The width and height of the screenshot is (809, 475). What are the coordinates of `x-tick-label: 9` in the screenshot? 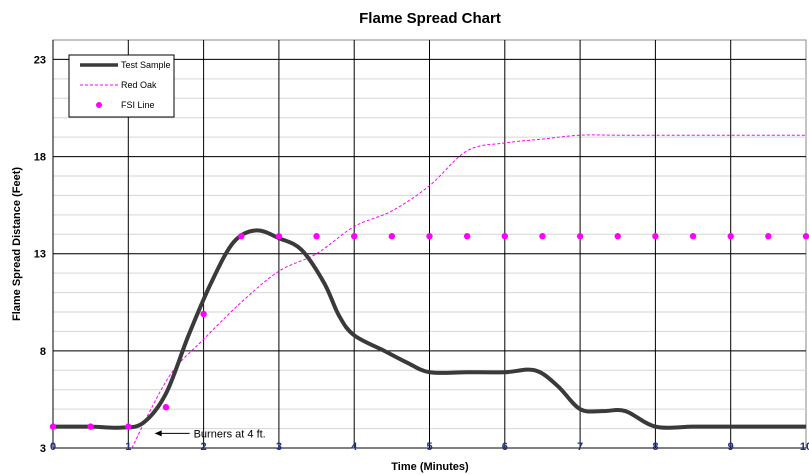 It's located at (731, 447).